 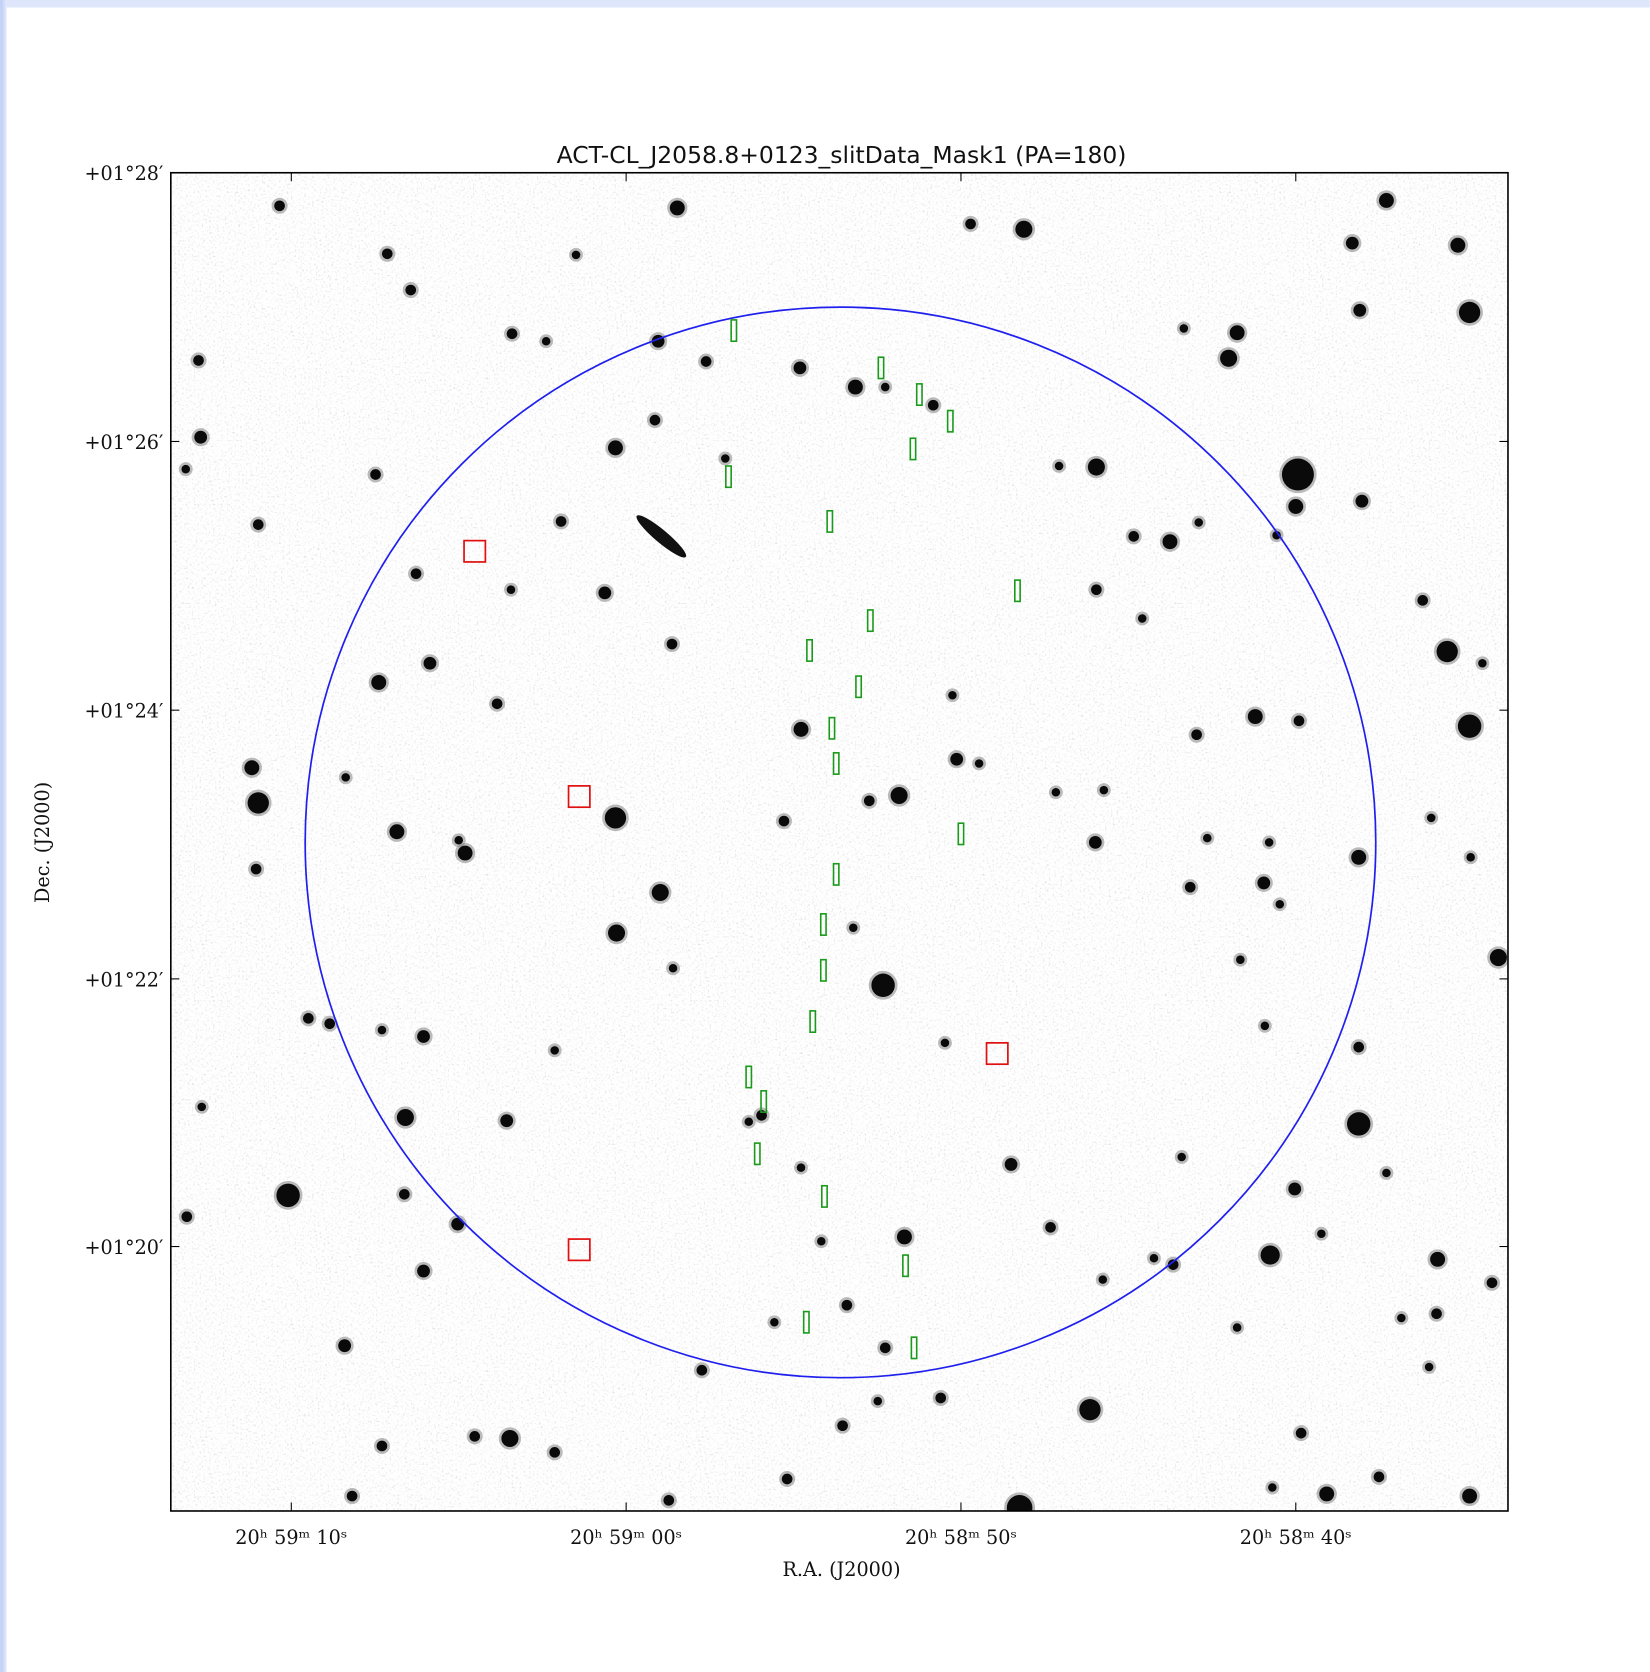 I want to click on x-tick-label: 20ʰ 59ᵐ 10ˢ, so click(x=291, y=1537).